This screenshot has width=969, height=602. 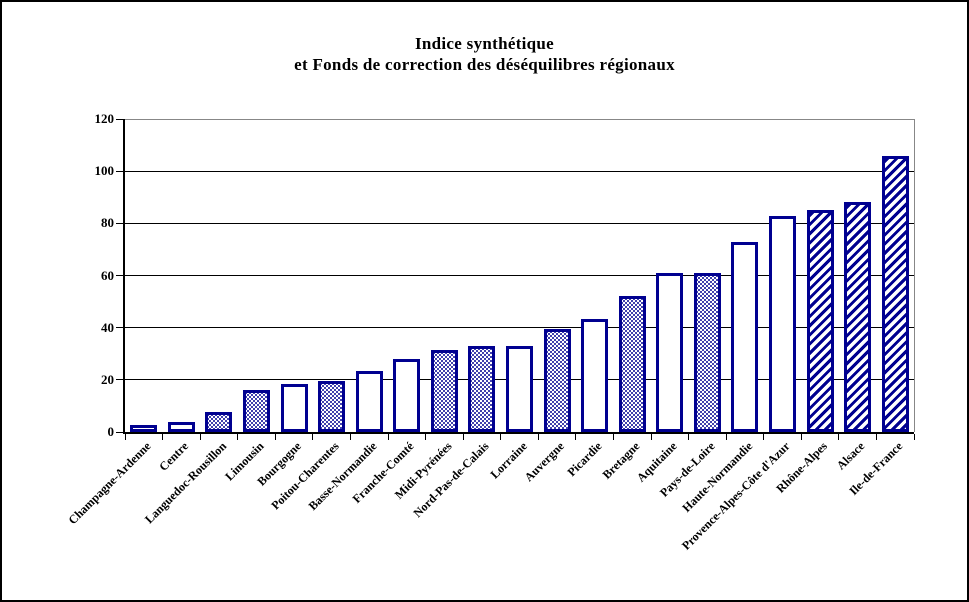 What do you see at coordinates (820, 321) in the screenshot?
I see `bar-rhone-alpes` at bounding box center [820, 321].